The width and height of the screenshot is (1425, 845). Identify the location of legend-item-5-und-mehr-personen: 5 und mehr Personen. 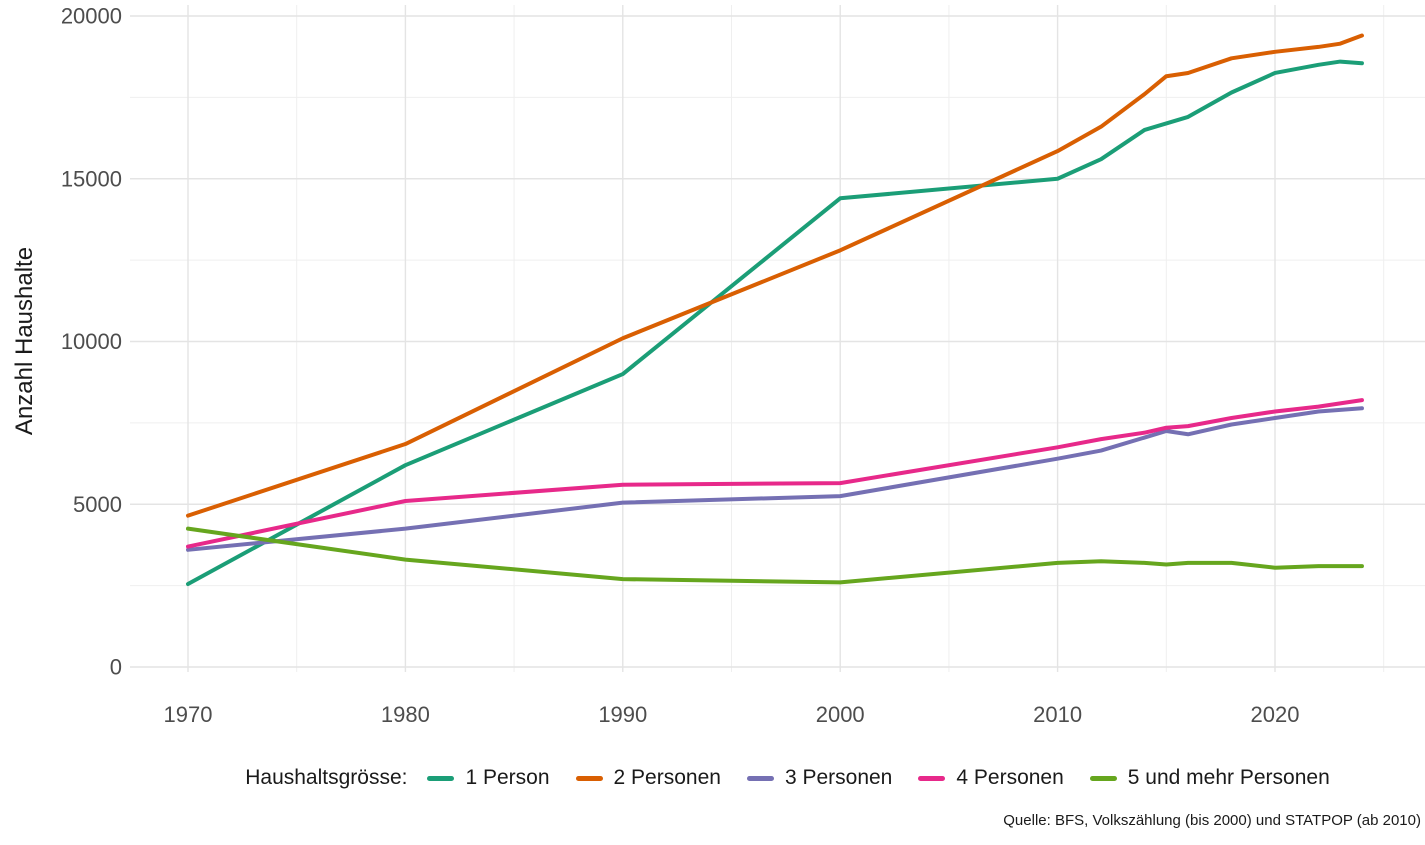
(1209, 778).